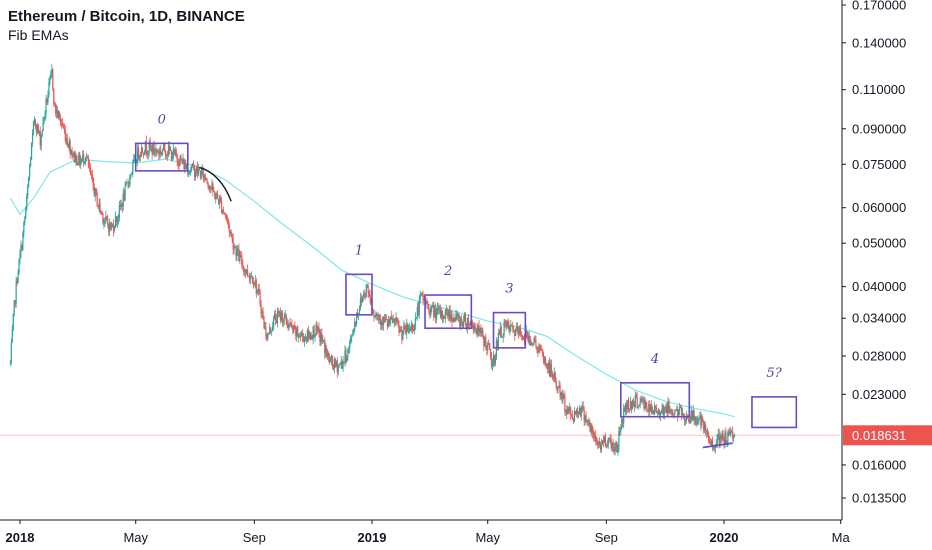 The height and width of the screenshot is (550, 932). What do you see at coordinates (655, 385) in the screenshot?
I see `wave-box-4: 4` at bounding box center [655, 385].